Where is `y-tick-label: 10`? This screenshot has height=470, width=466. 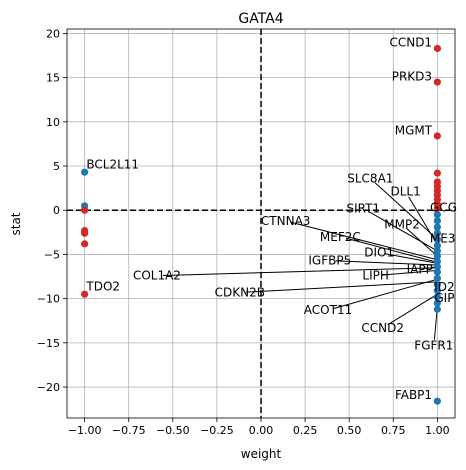
y-tick-label: 10 is located at coordinates (53, 122).